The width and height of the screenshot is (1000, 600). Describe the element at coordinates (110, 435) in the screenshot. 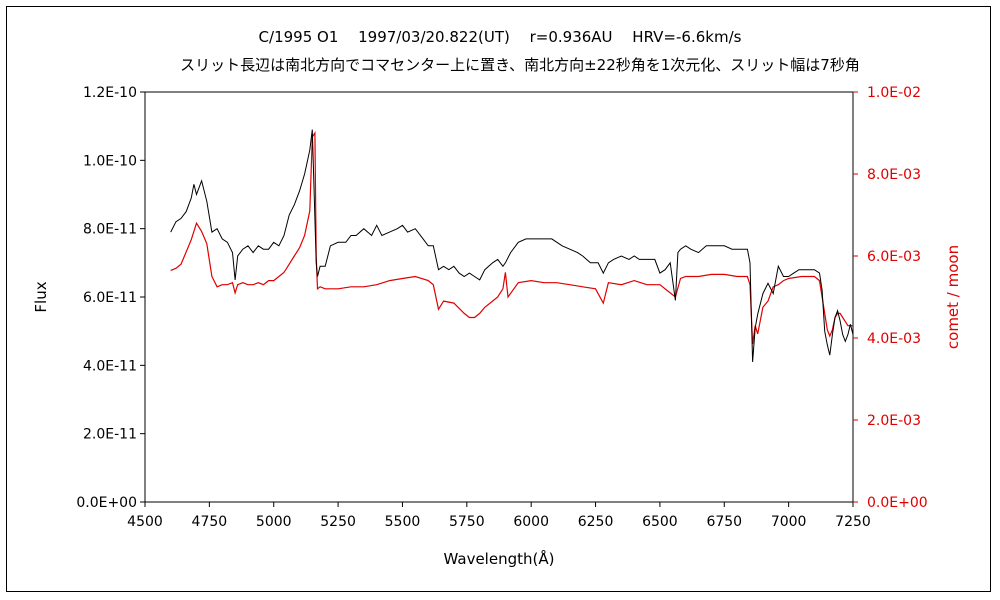

I see `y-tick-label: 2.0E-11` at that location.